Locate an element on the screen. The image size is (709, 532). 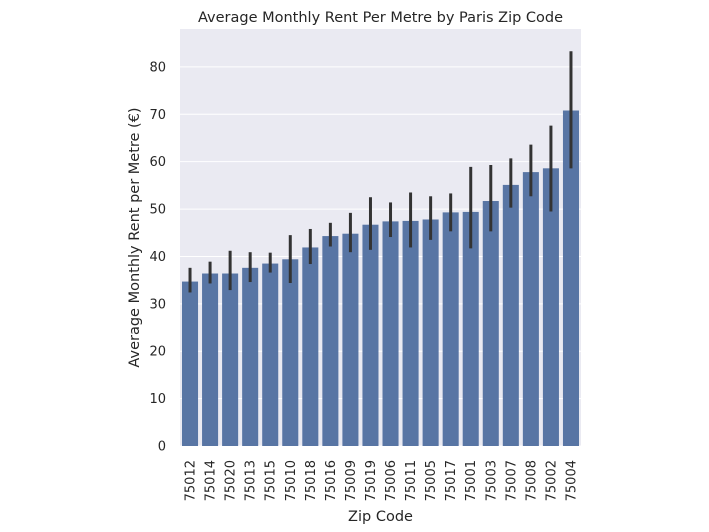
y-axis-ticks: 0 10 20 30 40 50 60 70 80 is located at coordinates (157, 257).